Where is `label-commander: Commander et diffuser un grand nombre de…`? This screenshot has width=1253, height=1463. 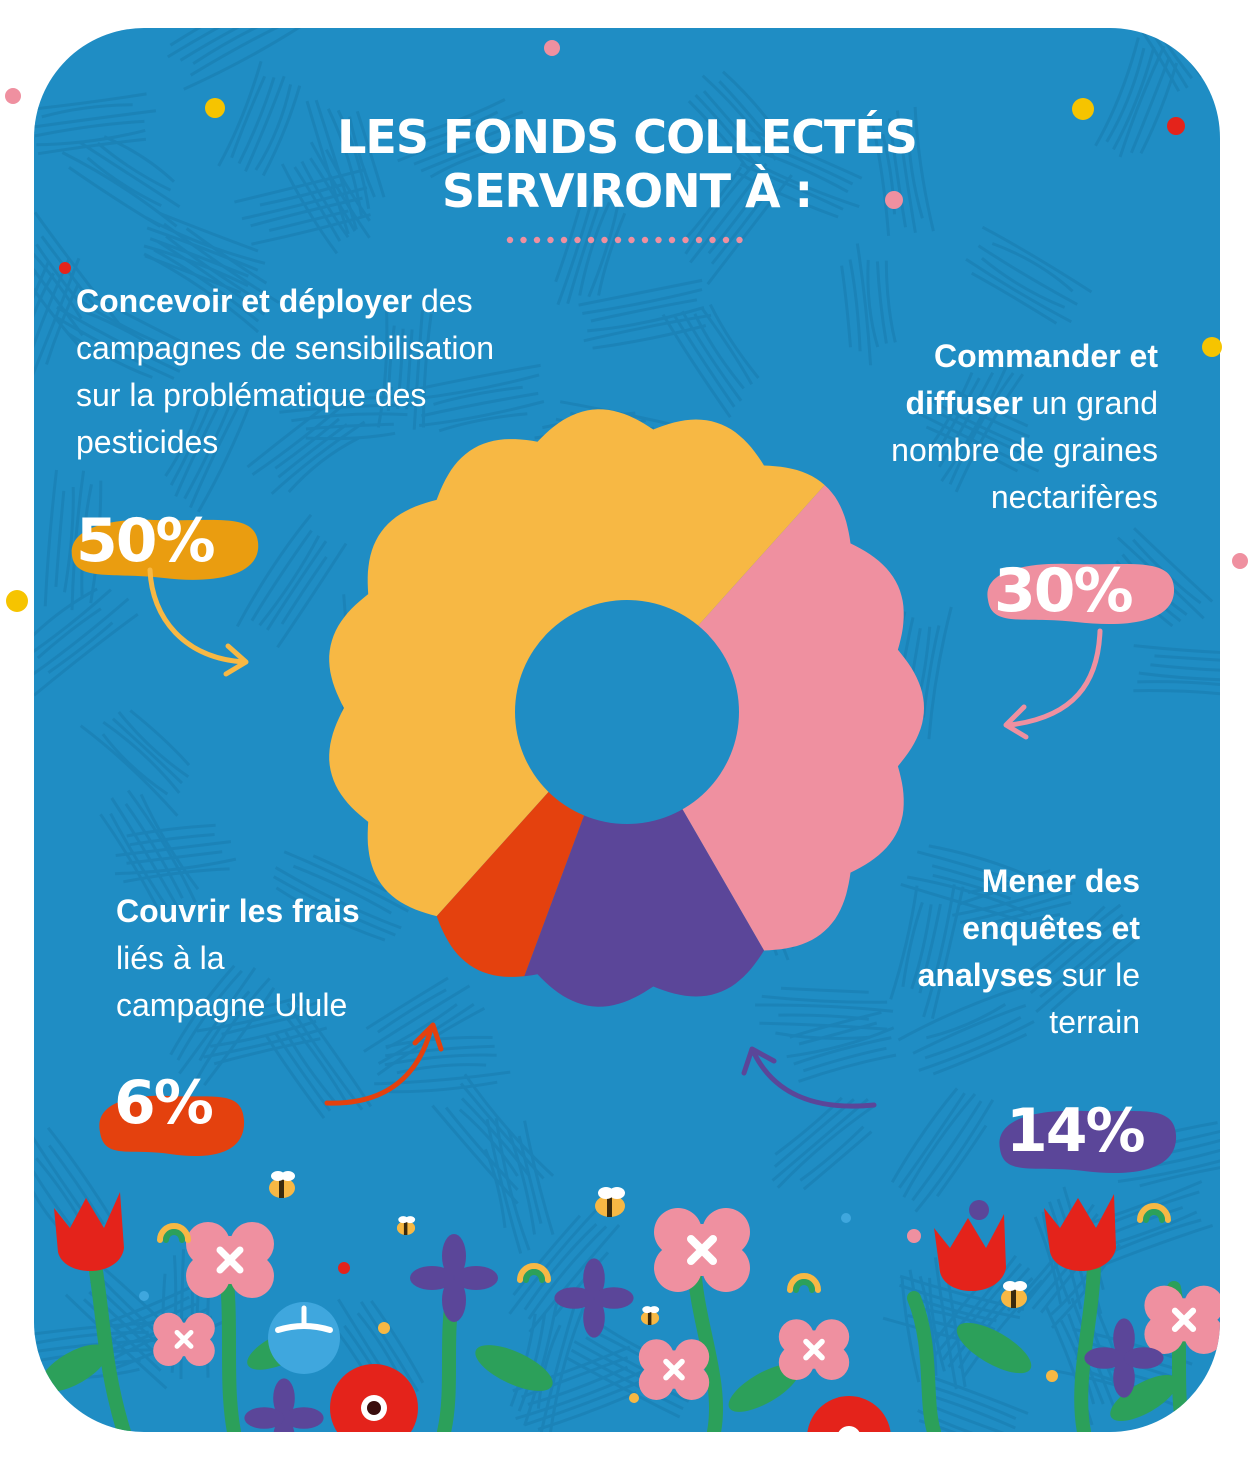
label-commander: Commander et diffuser un grand nombre de… is located at coordinates (1008, 427).